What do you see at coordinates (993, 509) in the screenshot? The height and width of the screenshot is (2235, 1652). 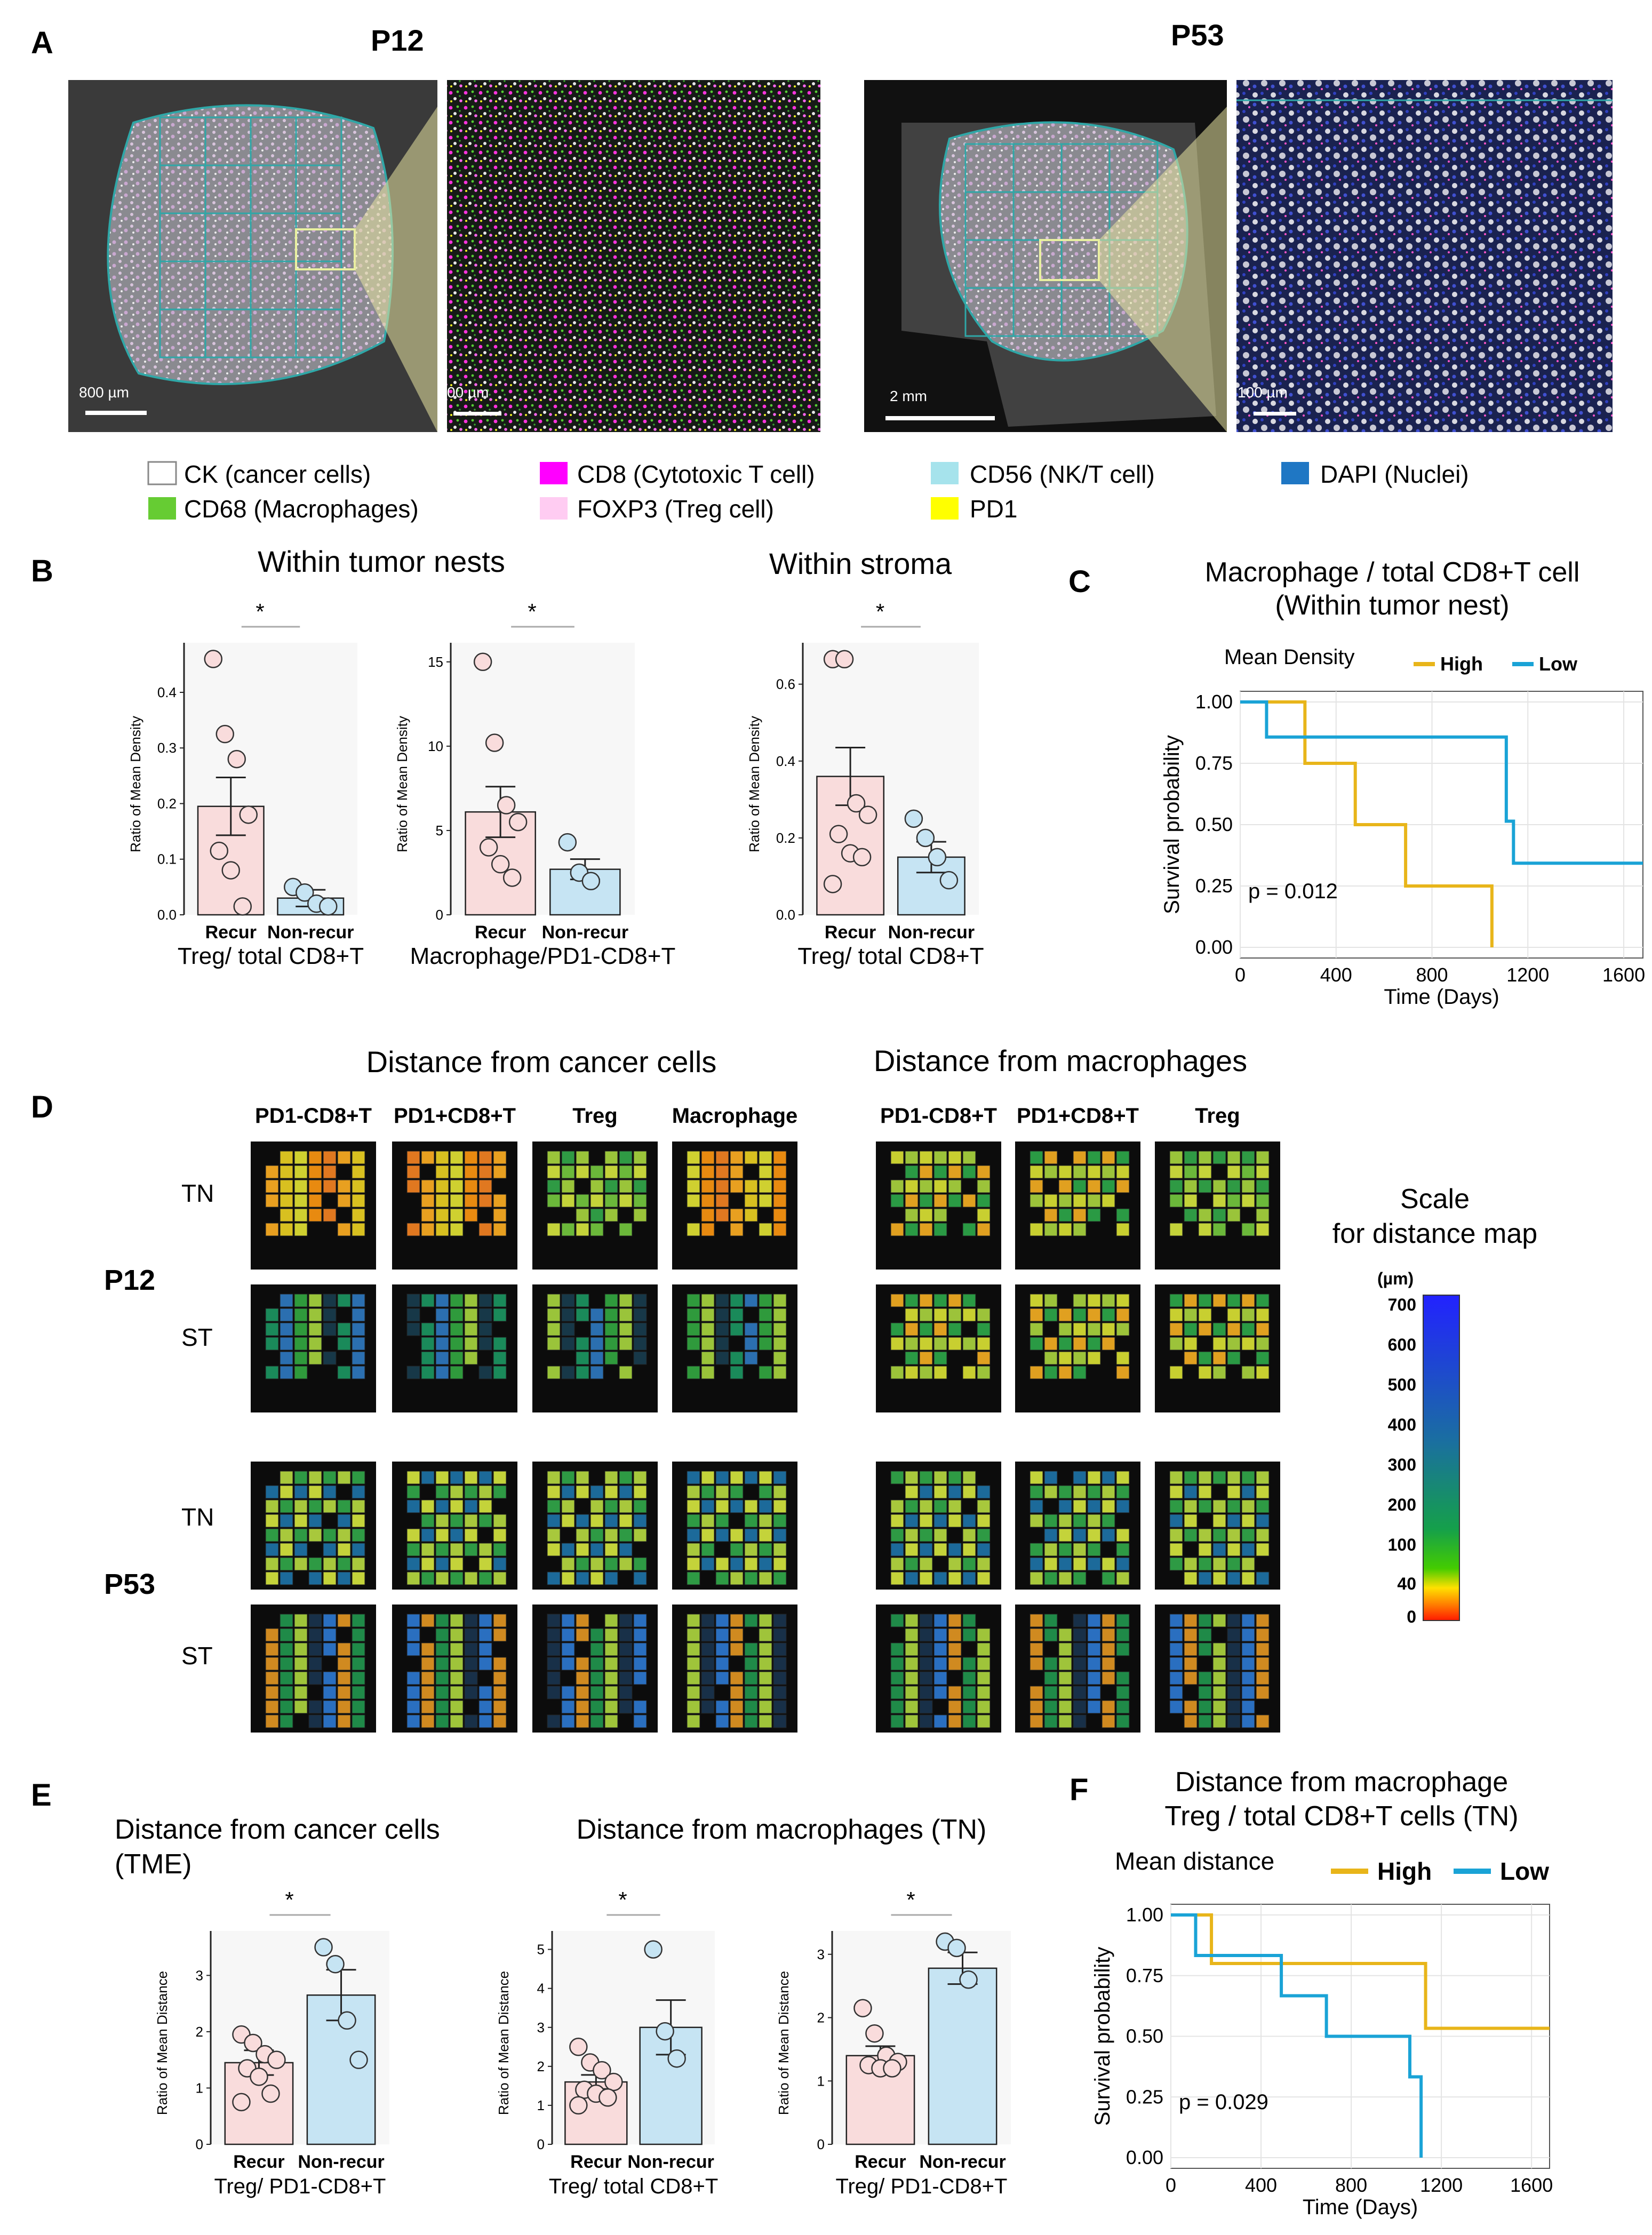 I see `legend-label-pd1: PD1` at bounding box center [993, 509].